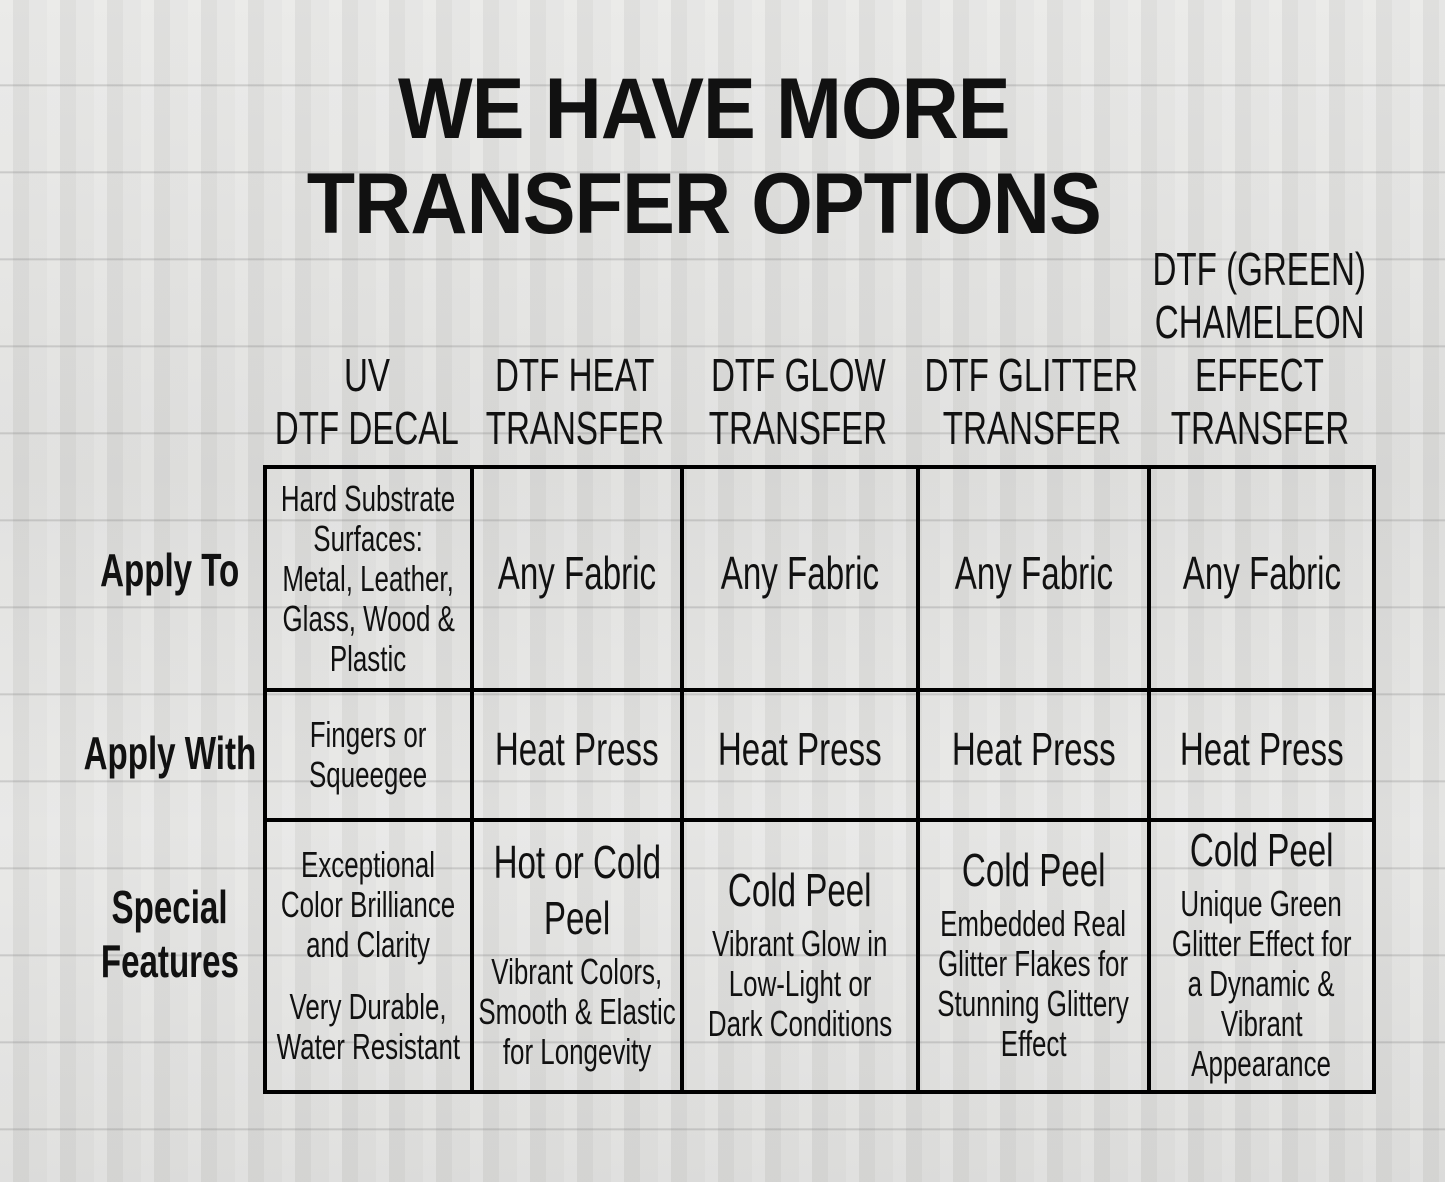 This screenshot has width=1445, height=1182. I want to click on cell-text: Low-Light or, so click(800, 983).